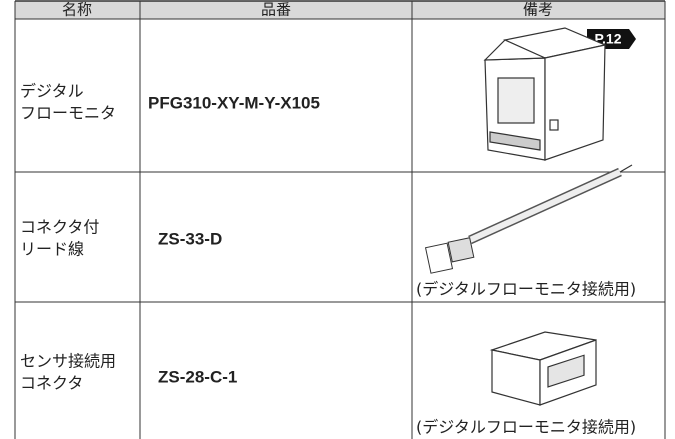 The width and height of the screenshot is (675, 439). I want to click on page-ref: P.12, so click(608, 39).